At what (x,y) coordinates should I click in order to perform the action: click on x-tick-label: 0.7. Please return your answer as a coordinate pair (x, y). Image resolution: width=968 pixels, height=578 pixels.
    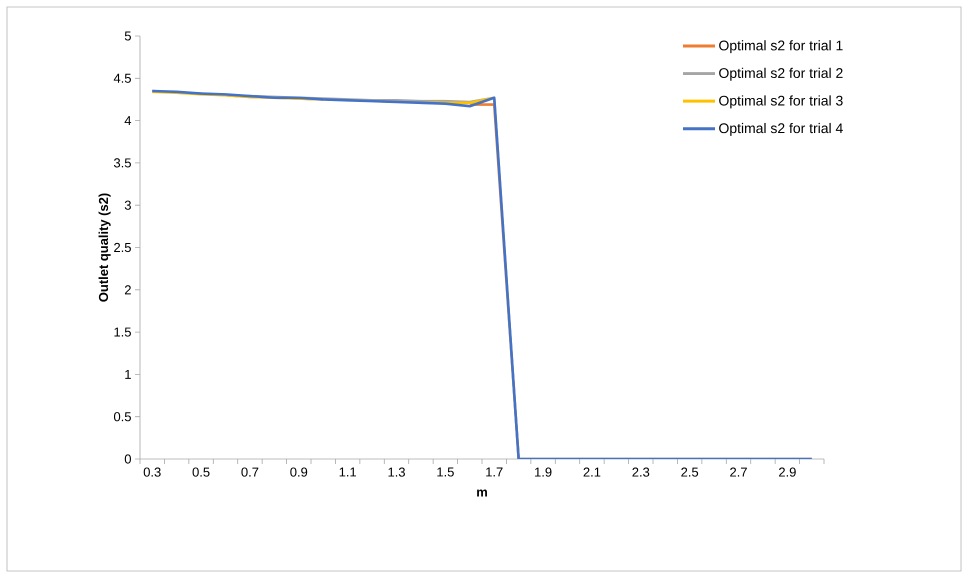
    Looking at the image, I should click on (249, 472).